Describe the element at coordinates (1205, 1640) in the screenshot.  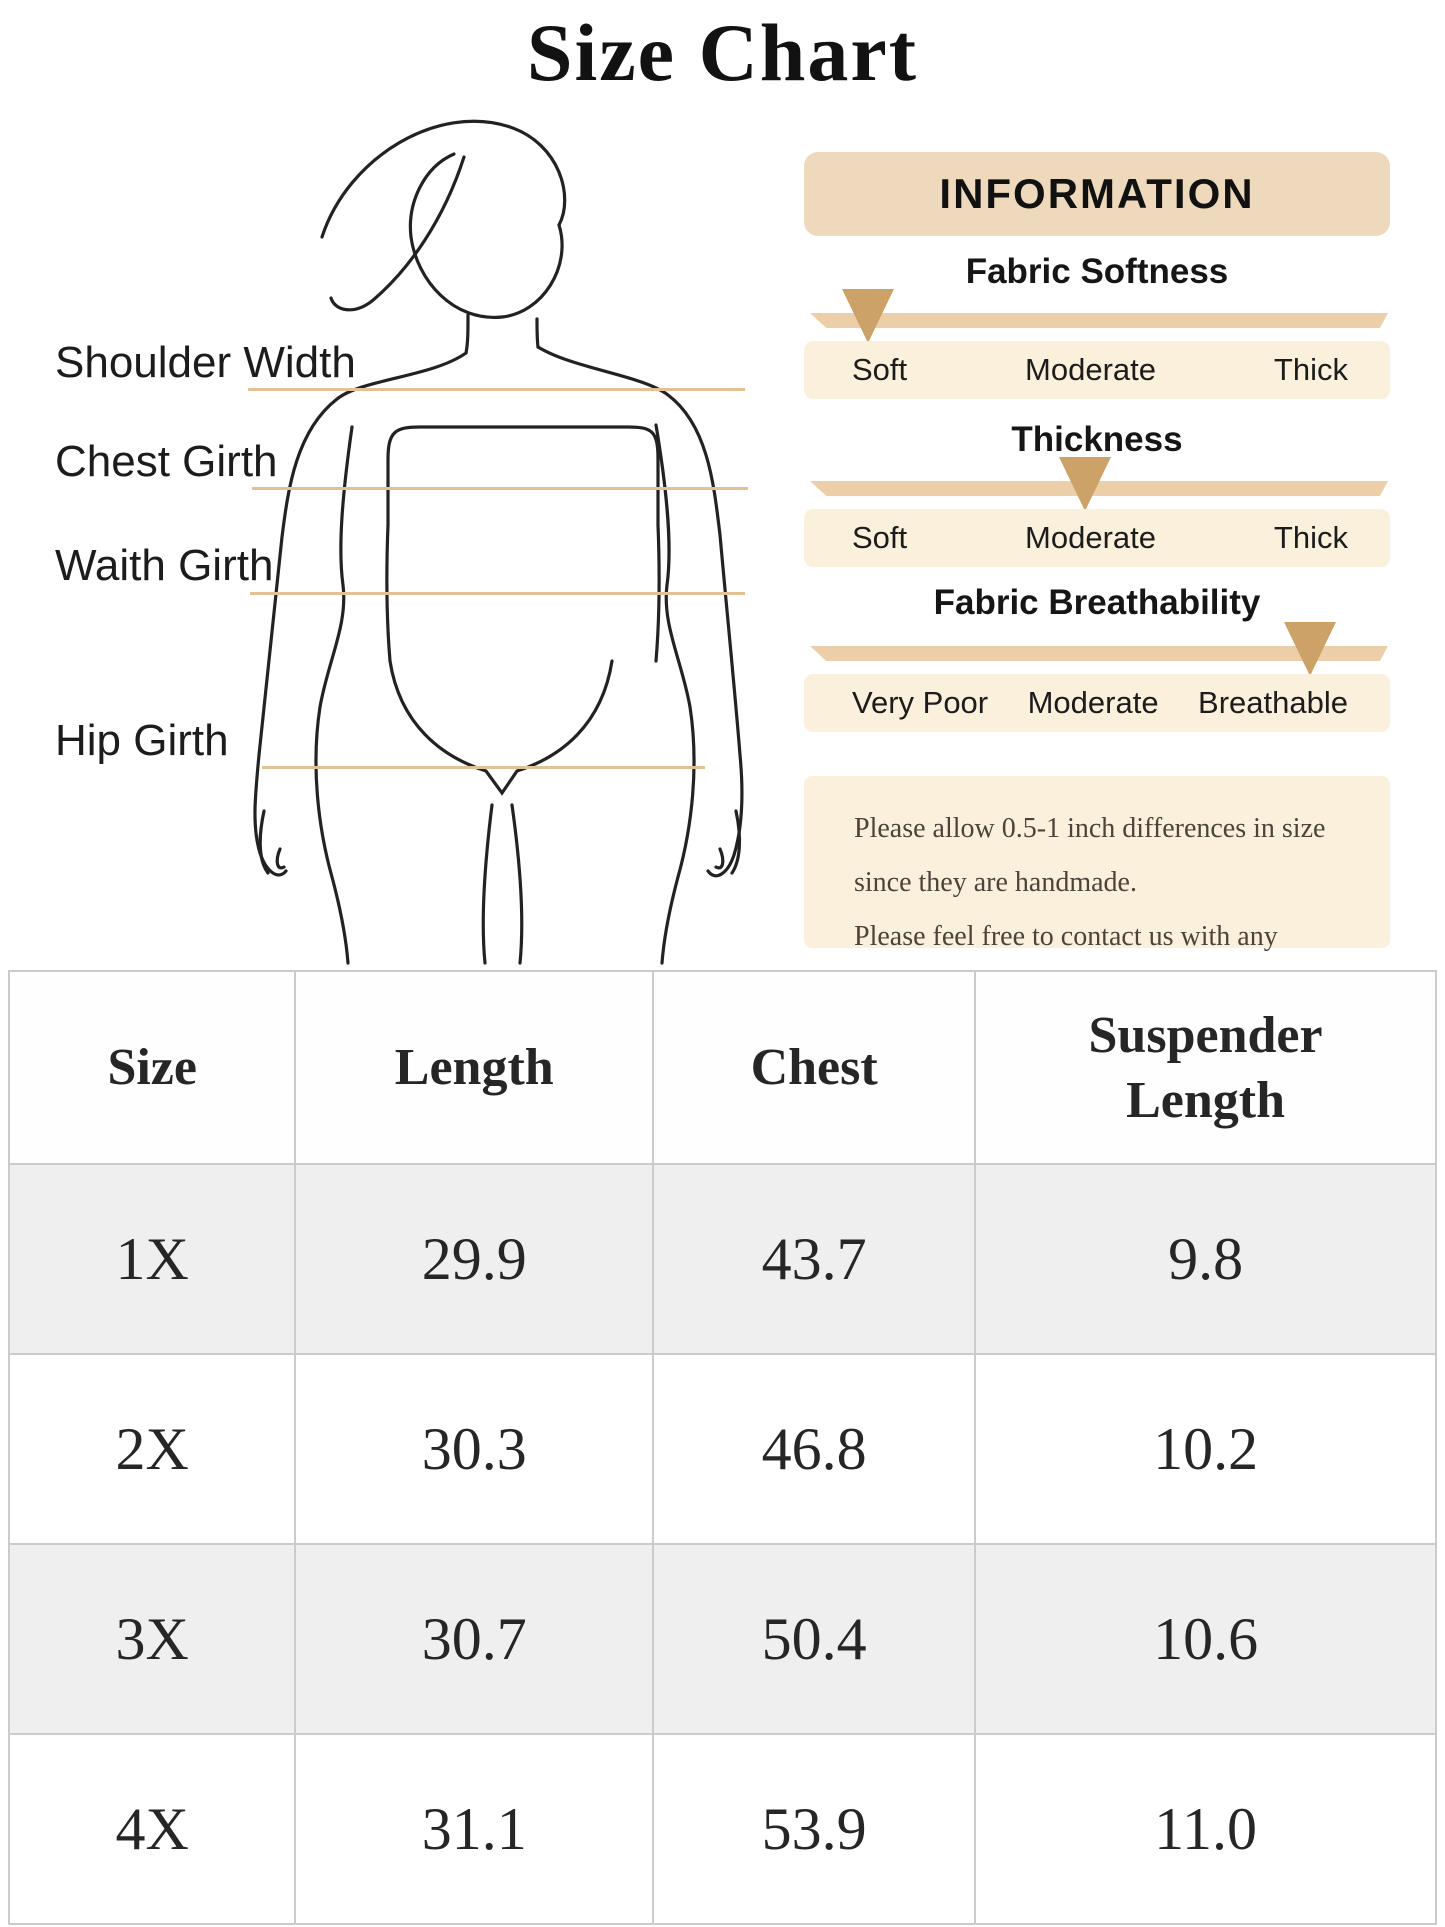
I see `table-cell: 10.6` at that location.